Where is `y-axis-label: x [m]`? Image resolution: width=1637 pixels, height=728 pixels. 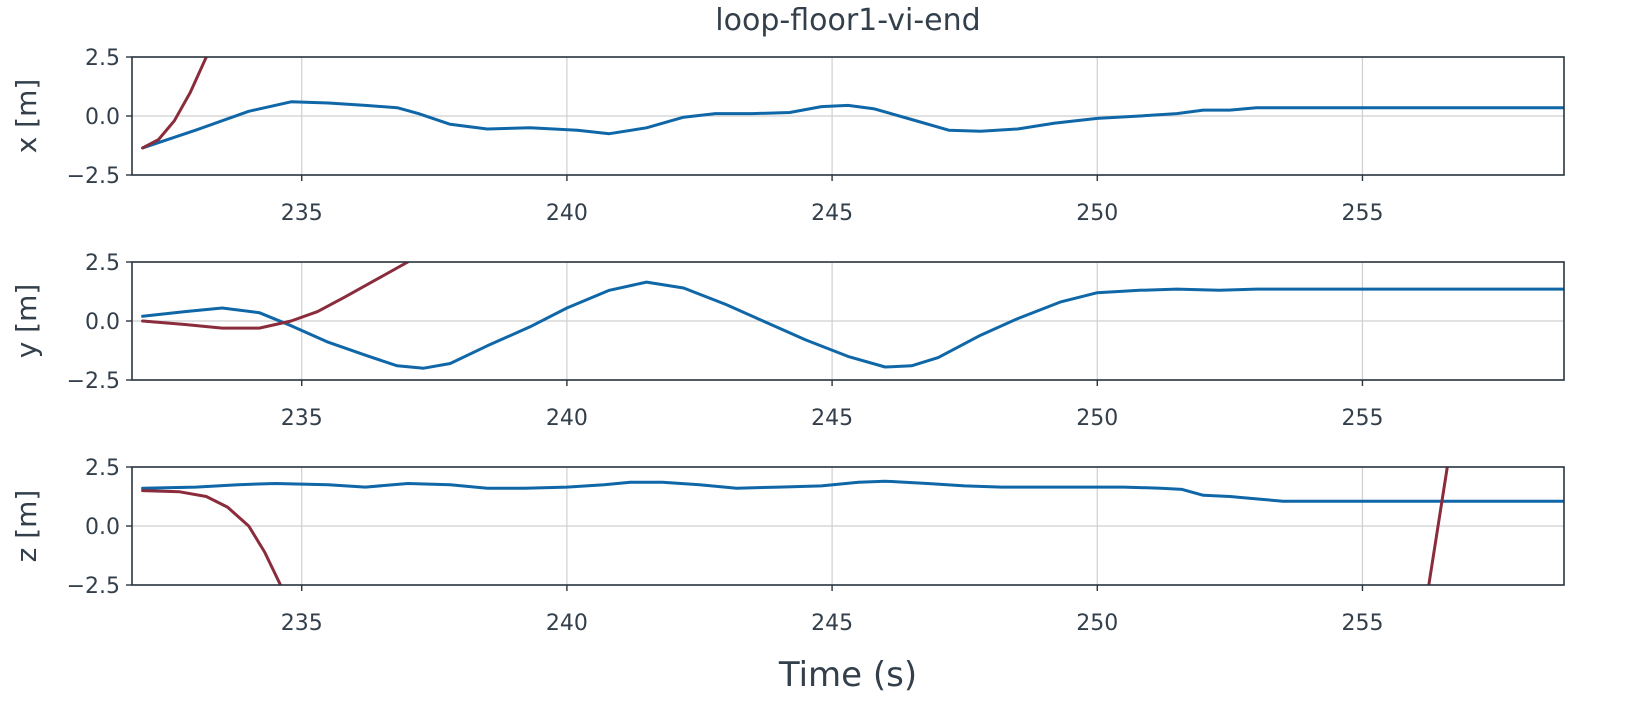
y-axis-label: x [m] is located at coordinates (26, 116).